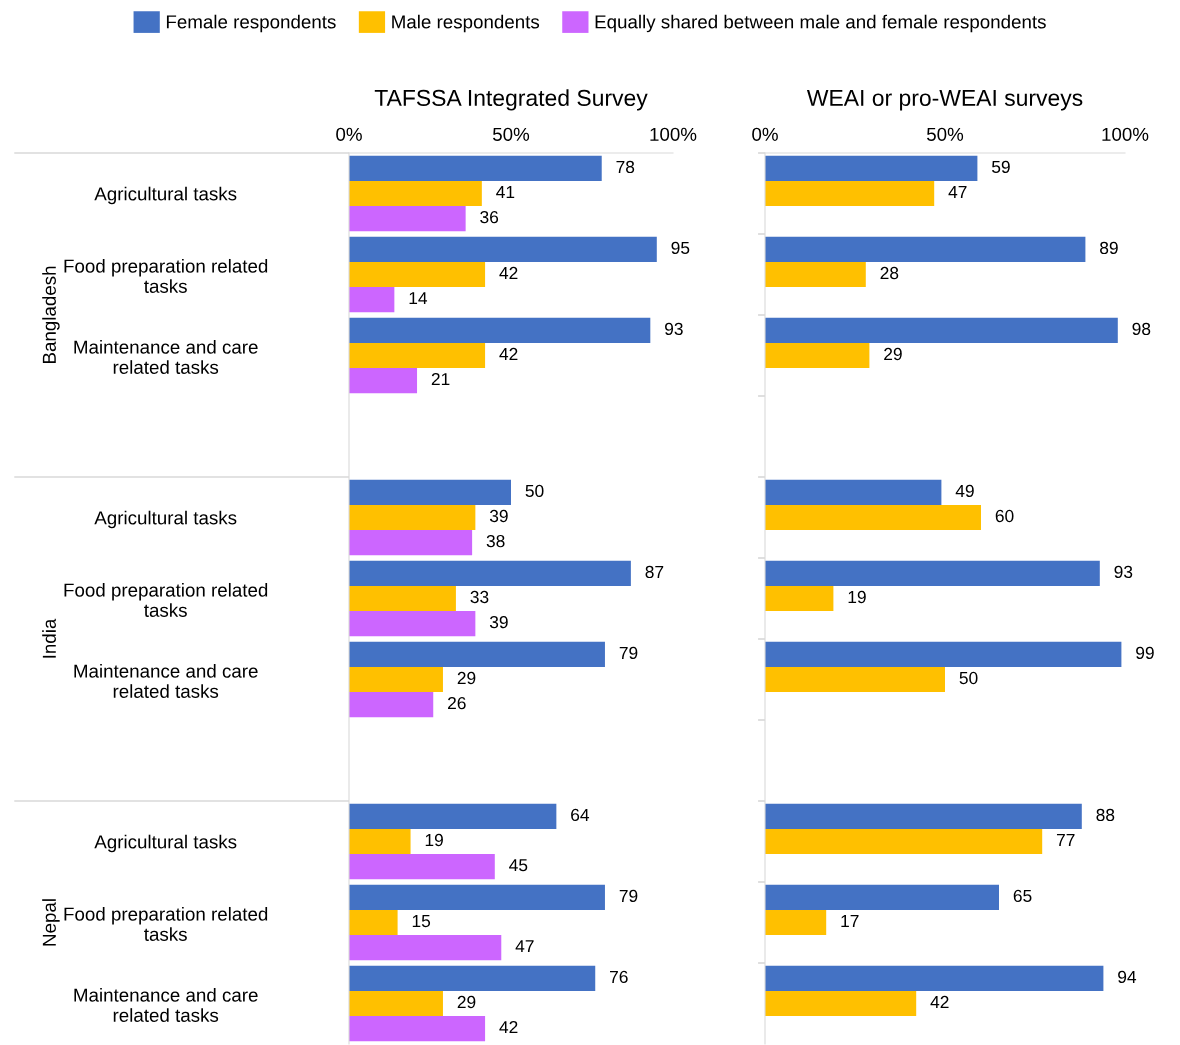 This screenshot has width=1180, height=1045. I want to click on data-label: 99, so click(1145, 653).